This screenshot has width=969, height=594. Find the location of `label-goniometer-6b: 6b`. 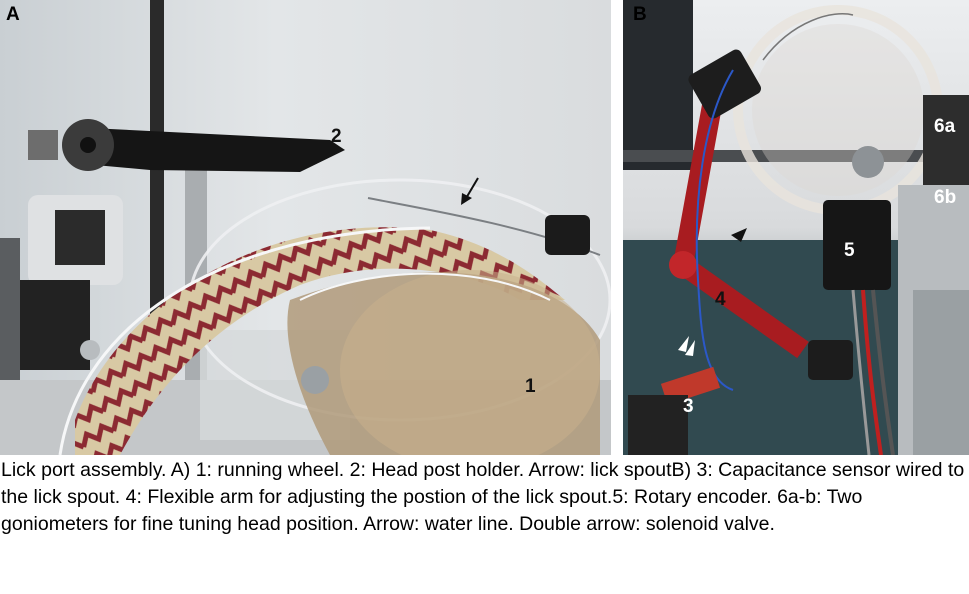

label-goniometer-6b: 6b is located at coordinates (945, 197).